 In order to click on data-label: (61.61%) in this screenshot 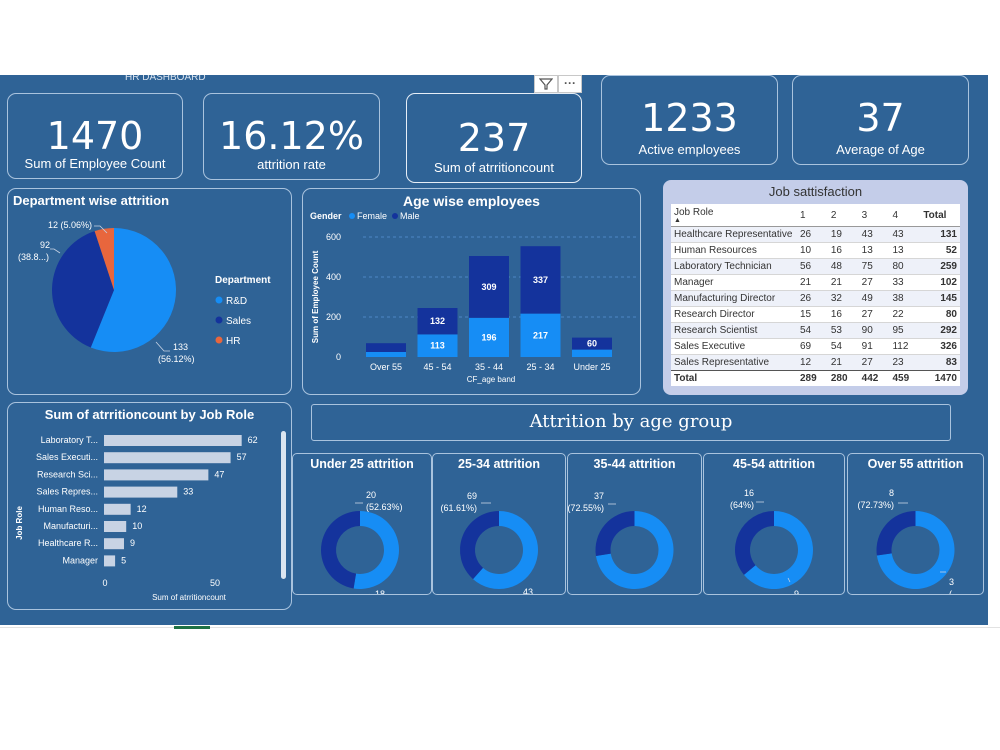, I will do `click(458, 508)`.